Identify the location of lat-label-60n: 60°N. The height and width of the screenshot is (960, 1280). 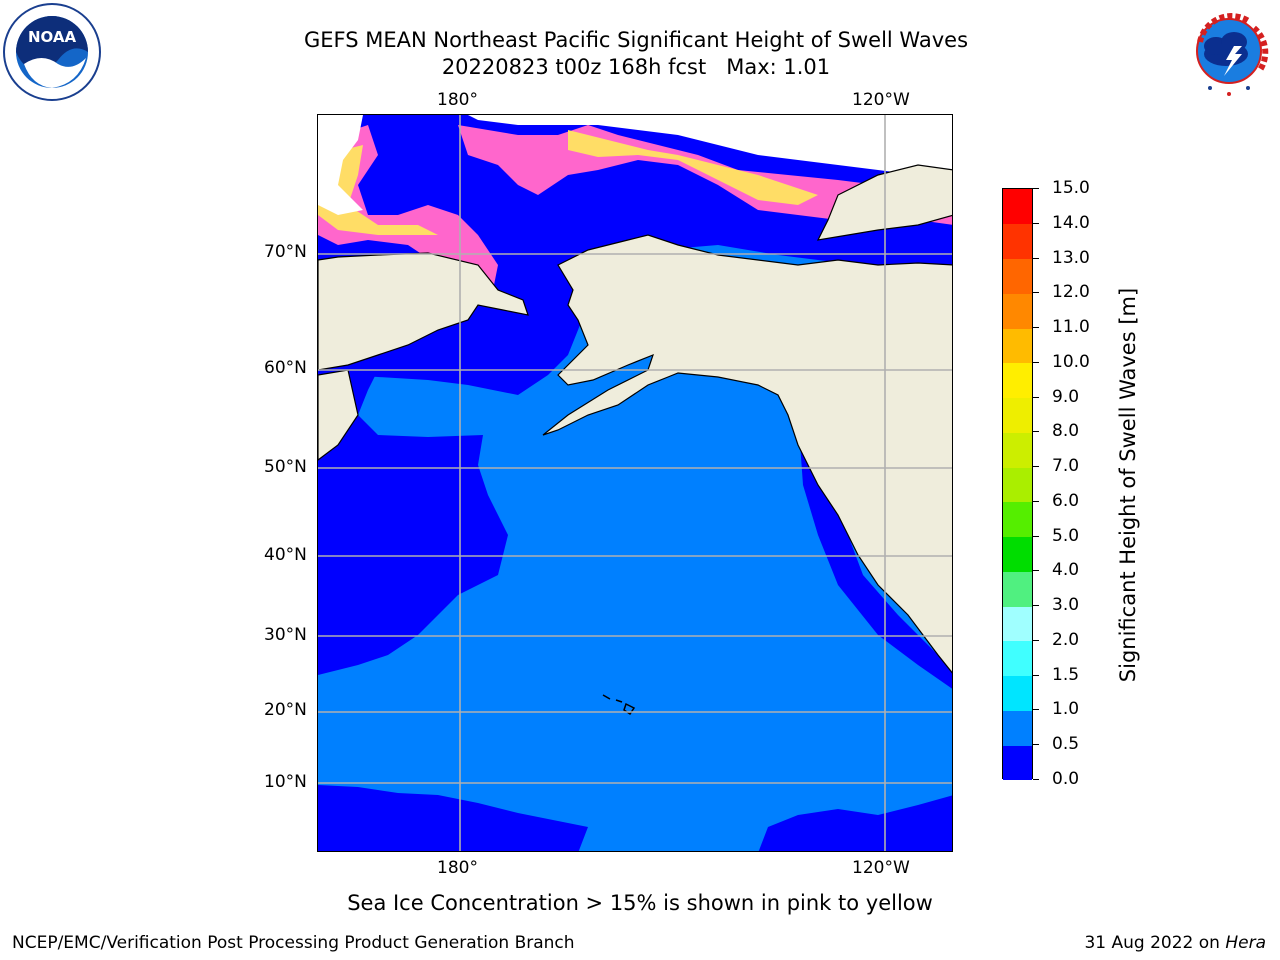
(285, 368).